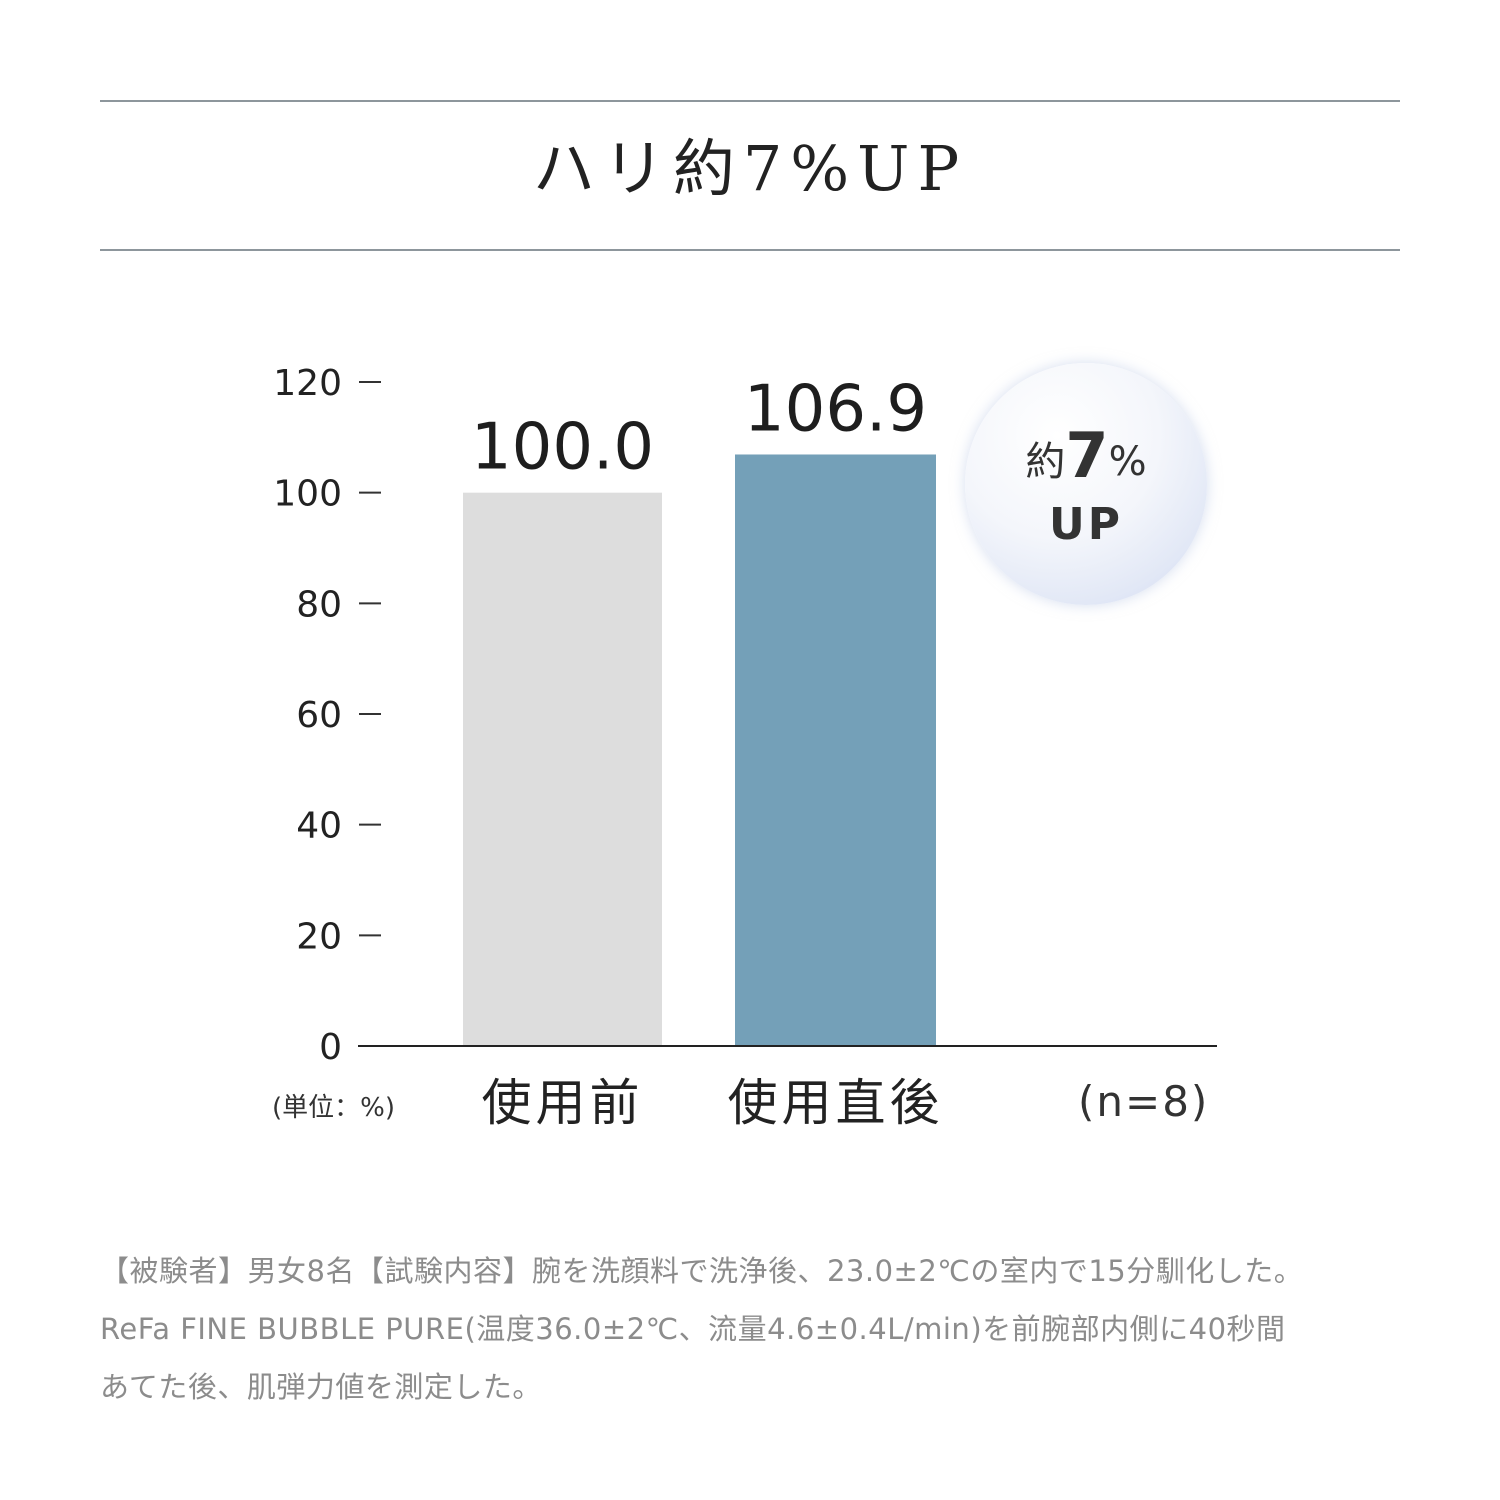 This screenshot has height=1500, width=1500. Describe the element at coordinates (319, 715) in the screenshot. I see `y-tick-label: 60` at that location.